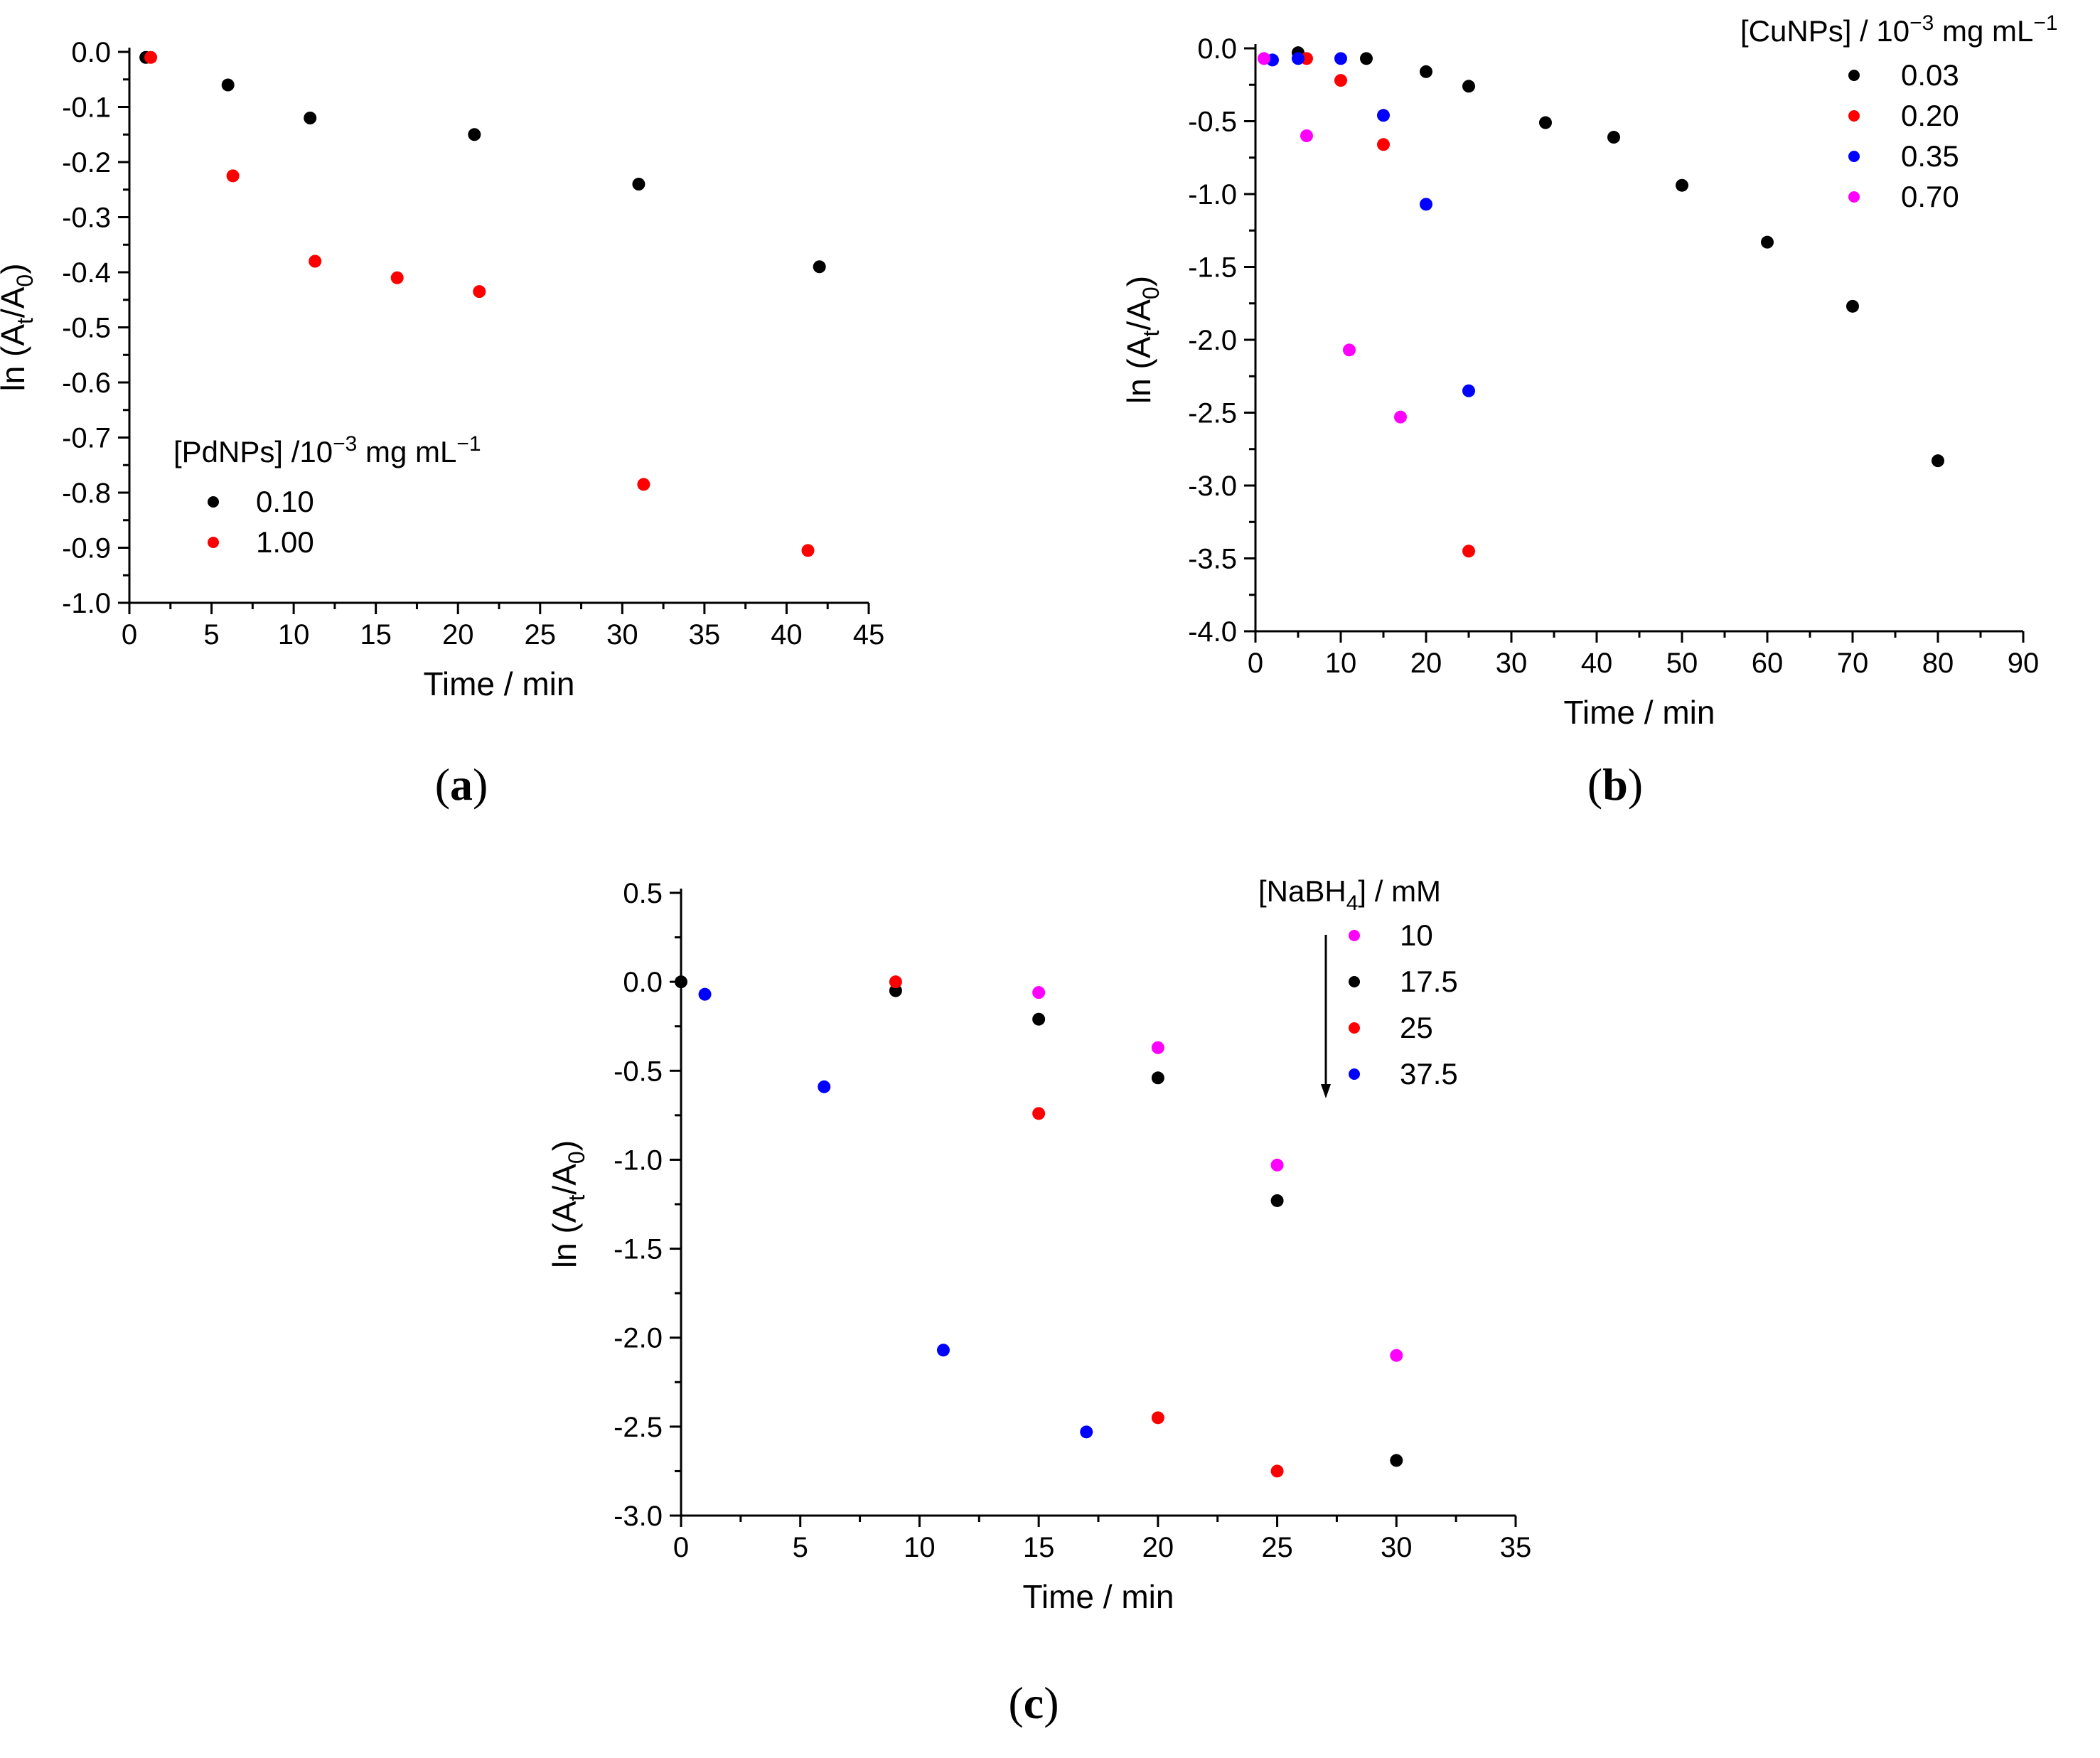 This screenshot has height=1758, width=2100. Describe the element at coordinates (1352, 903) in the screenshot. I see `legend-title-subscript: 4` at that location.